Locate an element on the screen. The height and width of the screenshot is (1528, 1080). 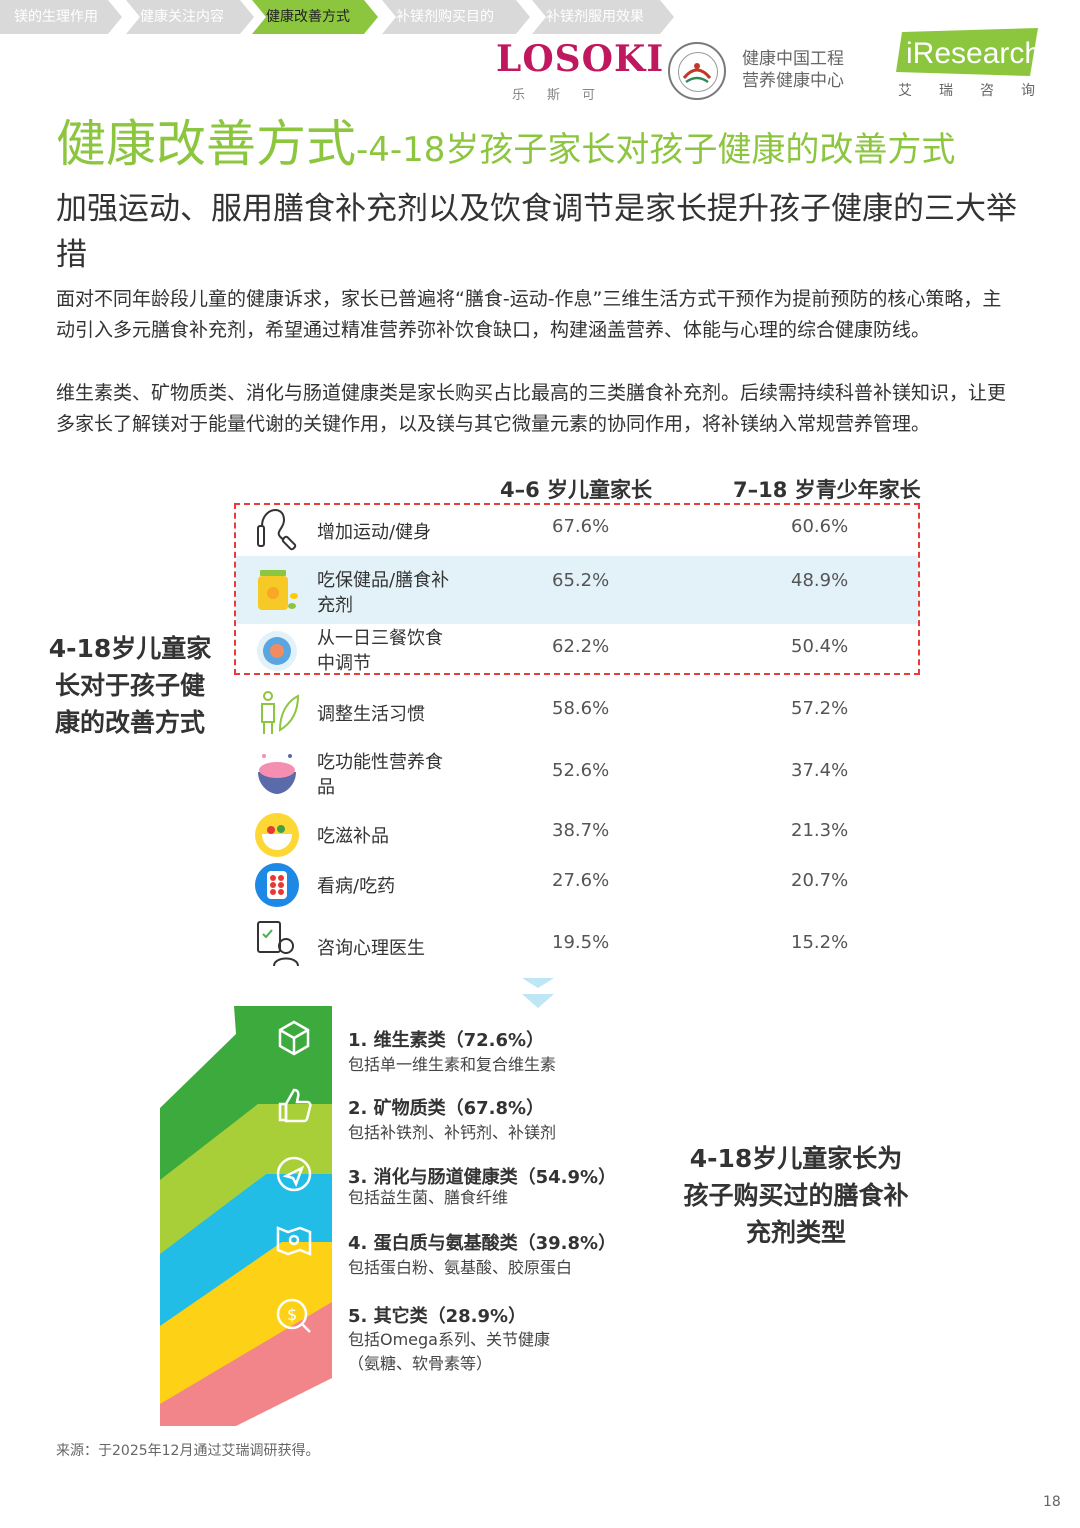
column-header-7-18: 7–18 岁青少年家长 is located at coordinates (827, 490).